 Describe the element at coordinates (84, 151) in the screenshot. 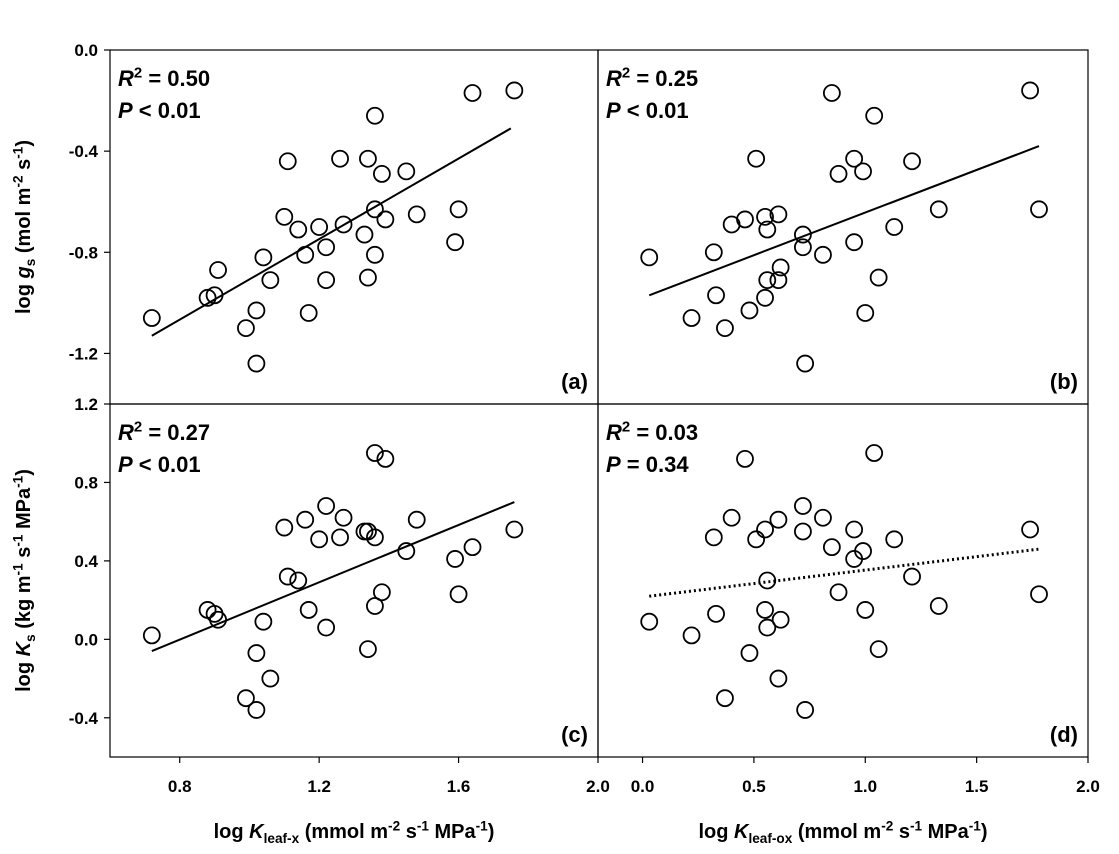

I see `y-tick-label: -0.4` at that location.